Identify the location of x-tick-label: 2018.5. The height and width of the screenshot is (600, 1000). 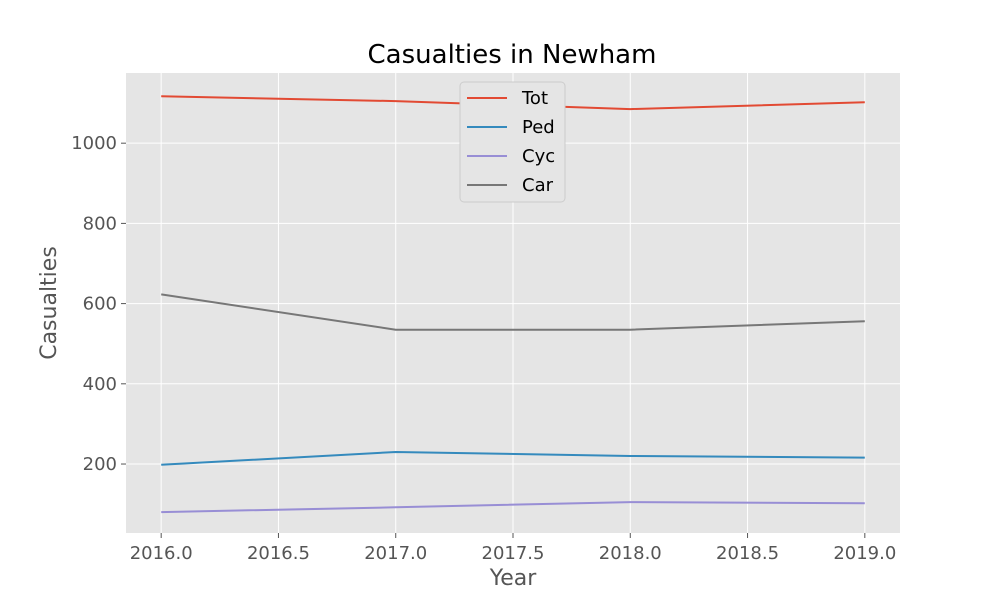
(747, 553).